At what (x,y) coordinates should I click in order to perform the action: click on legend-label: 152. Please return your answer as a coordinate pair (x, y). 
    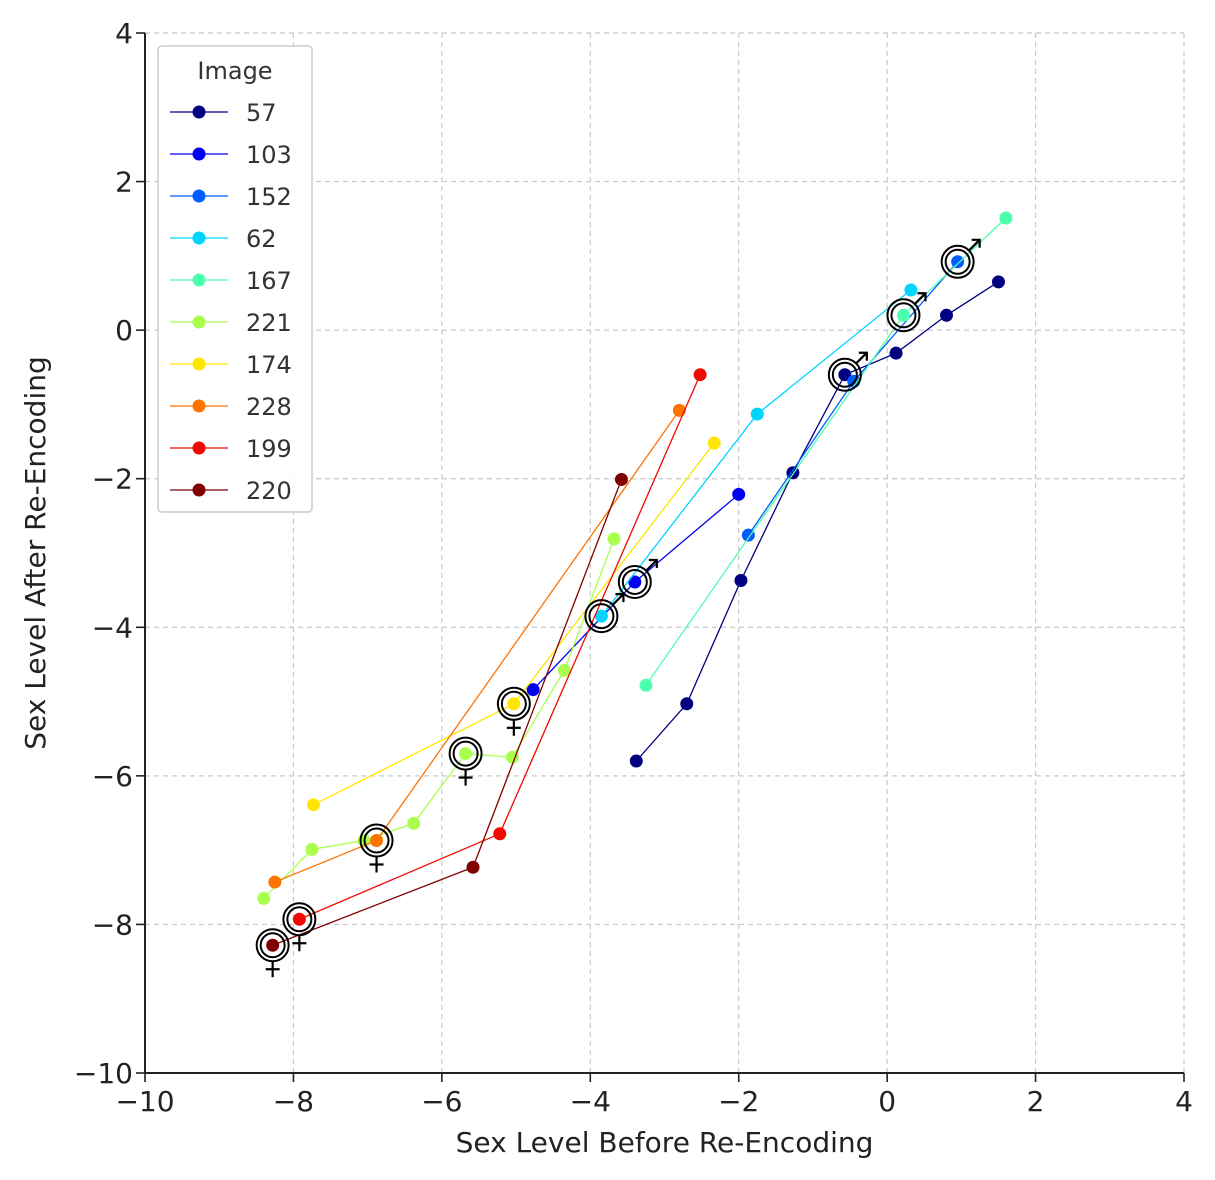
    Looking at the image, I should click on (269, 197).